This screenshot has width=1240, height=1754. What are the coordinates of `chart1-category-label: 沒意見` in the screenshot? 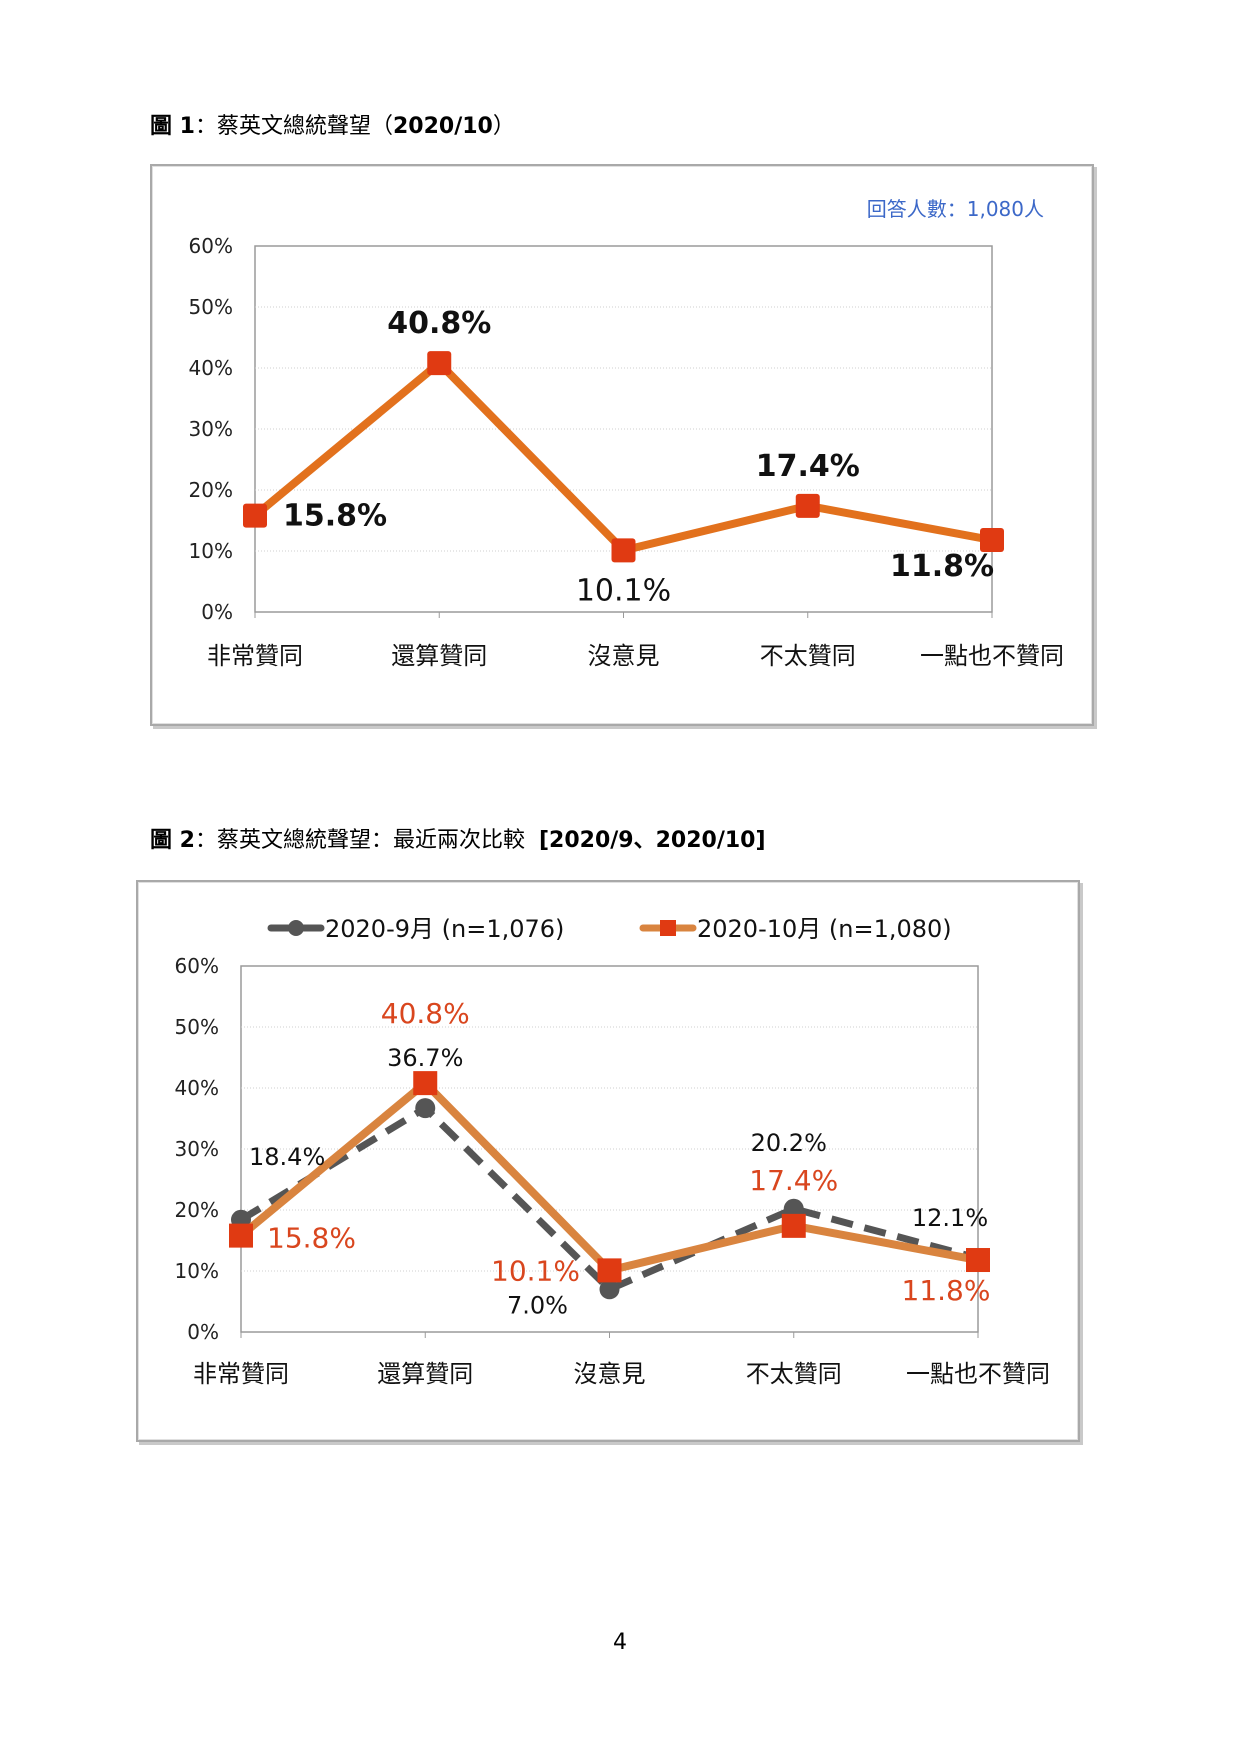 It's located at (624, 656).